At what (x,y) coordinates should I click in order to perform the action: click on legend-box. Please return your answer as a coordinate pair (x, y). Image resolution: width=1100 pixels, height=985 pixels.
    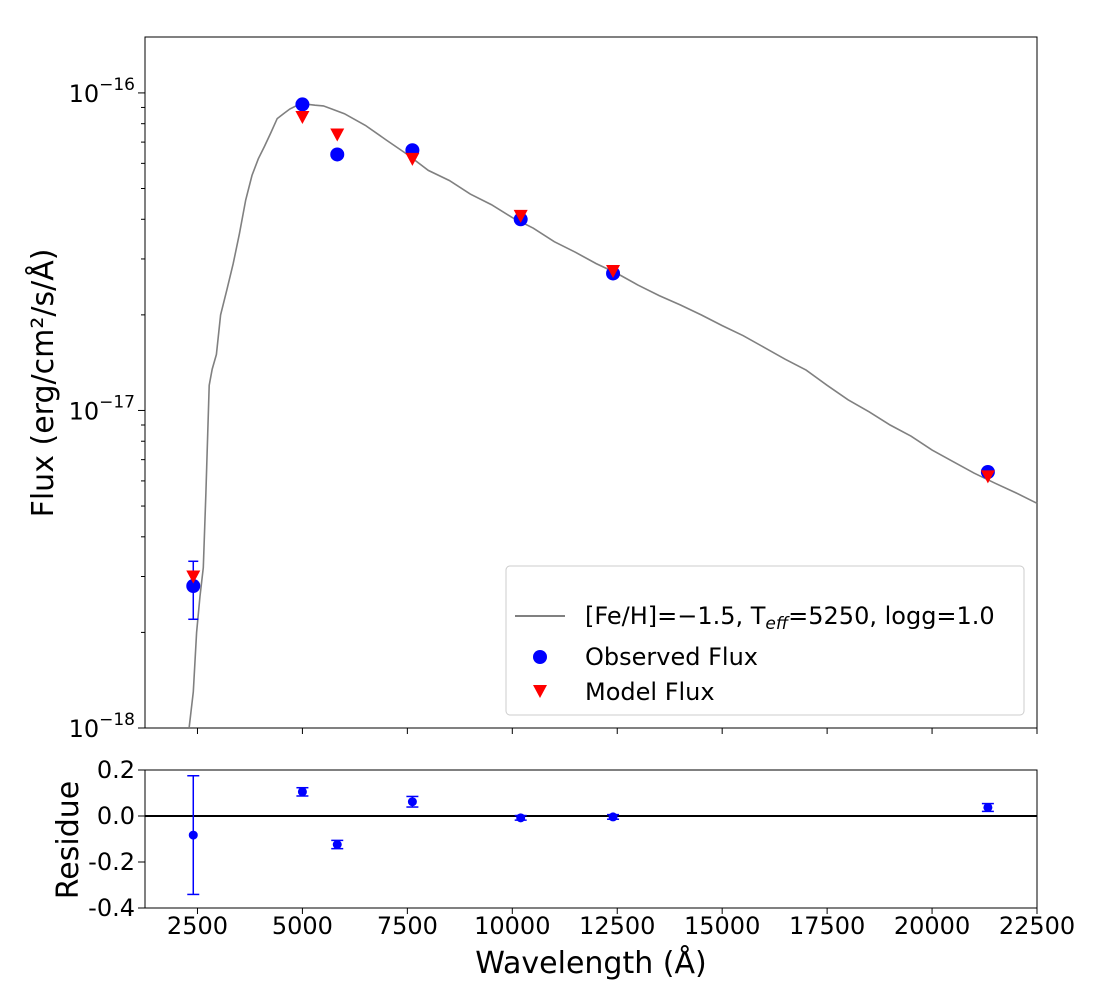
    Looking at the image, I should click on (765, 640).